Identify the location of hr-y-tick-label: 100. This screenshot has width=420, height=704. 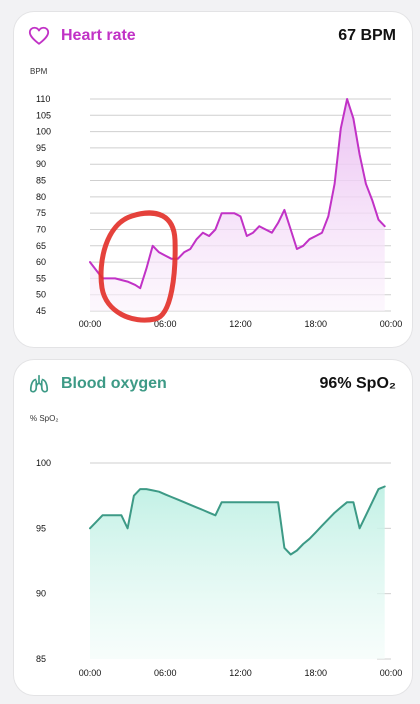
(43, 132).